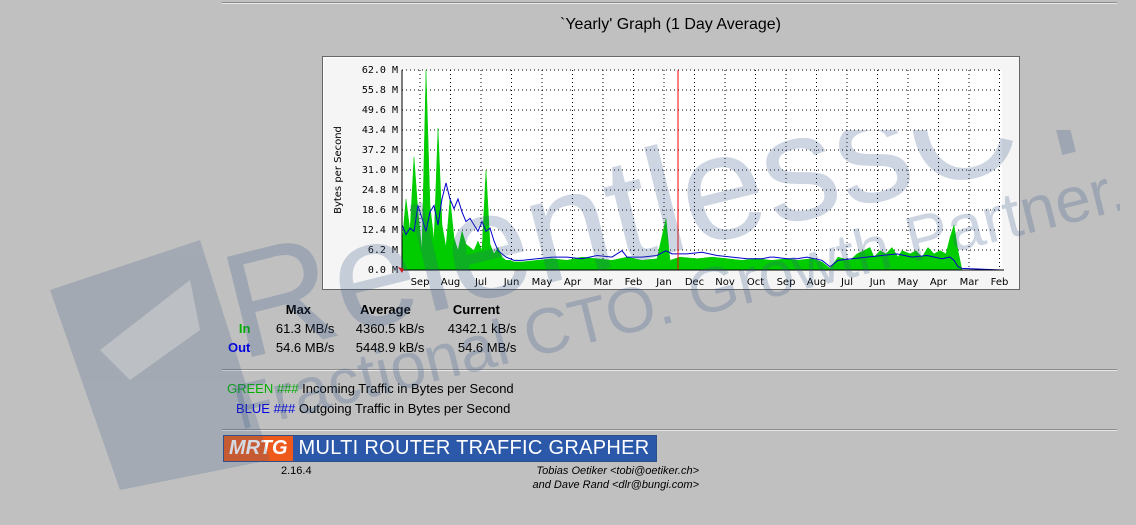  What do you see at coordinates (380, 170) in the screenshot?
I see `y-tick-label: 31.0 M` at bounding box center [380, 170].